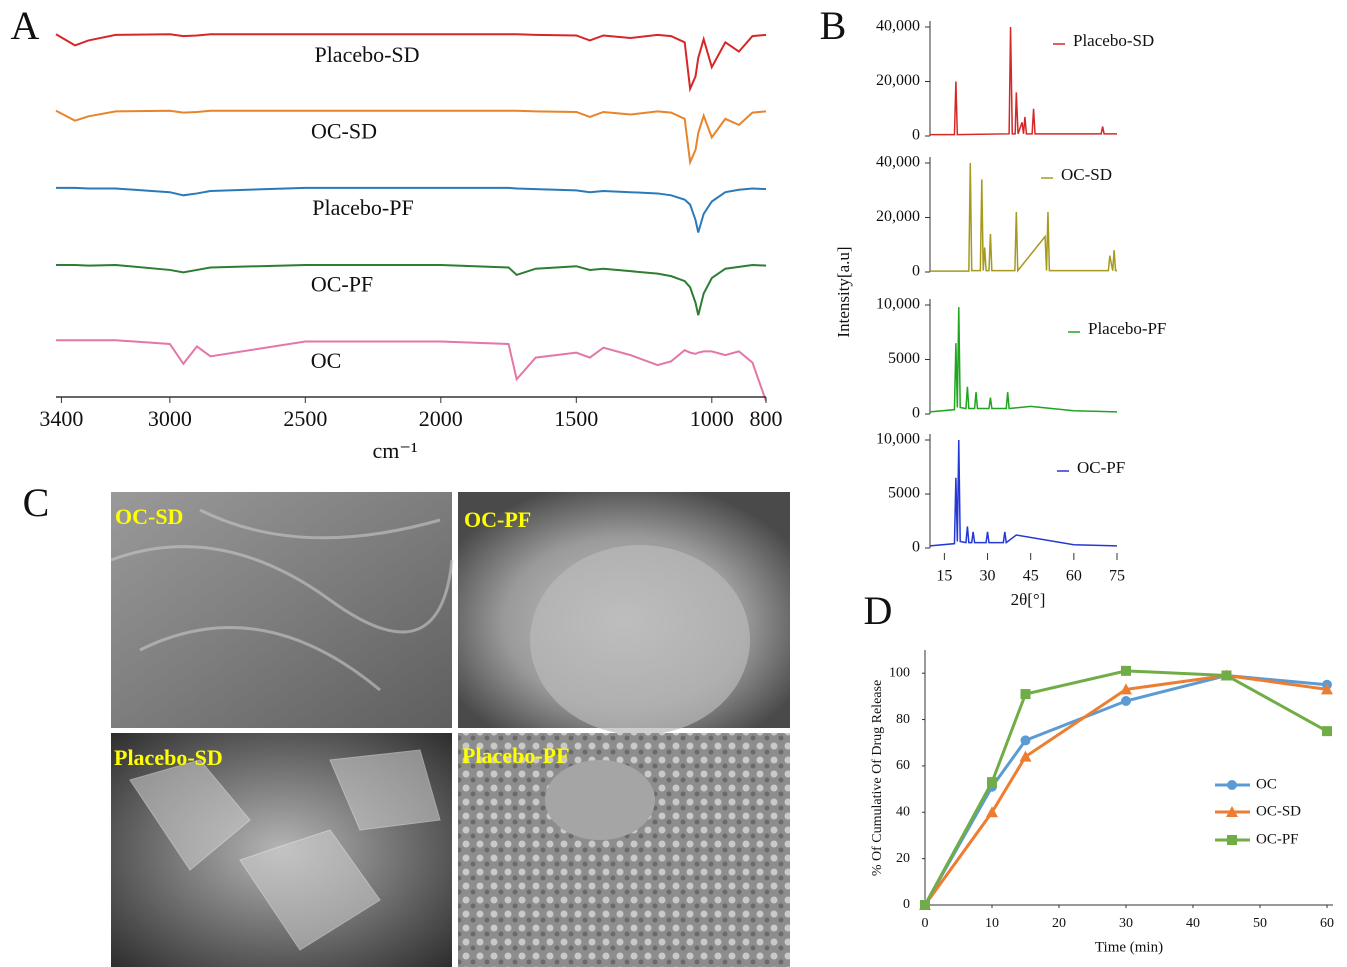 The width and height of the screenshot is (1347, 967). What do you see at coordinates (766, 418) in the screenshot?
I see `x-tick-label: 800` at bounding box center [766, 418].